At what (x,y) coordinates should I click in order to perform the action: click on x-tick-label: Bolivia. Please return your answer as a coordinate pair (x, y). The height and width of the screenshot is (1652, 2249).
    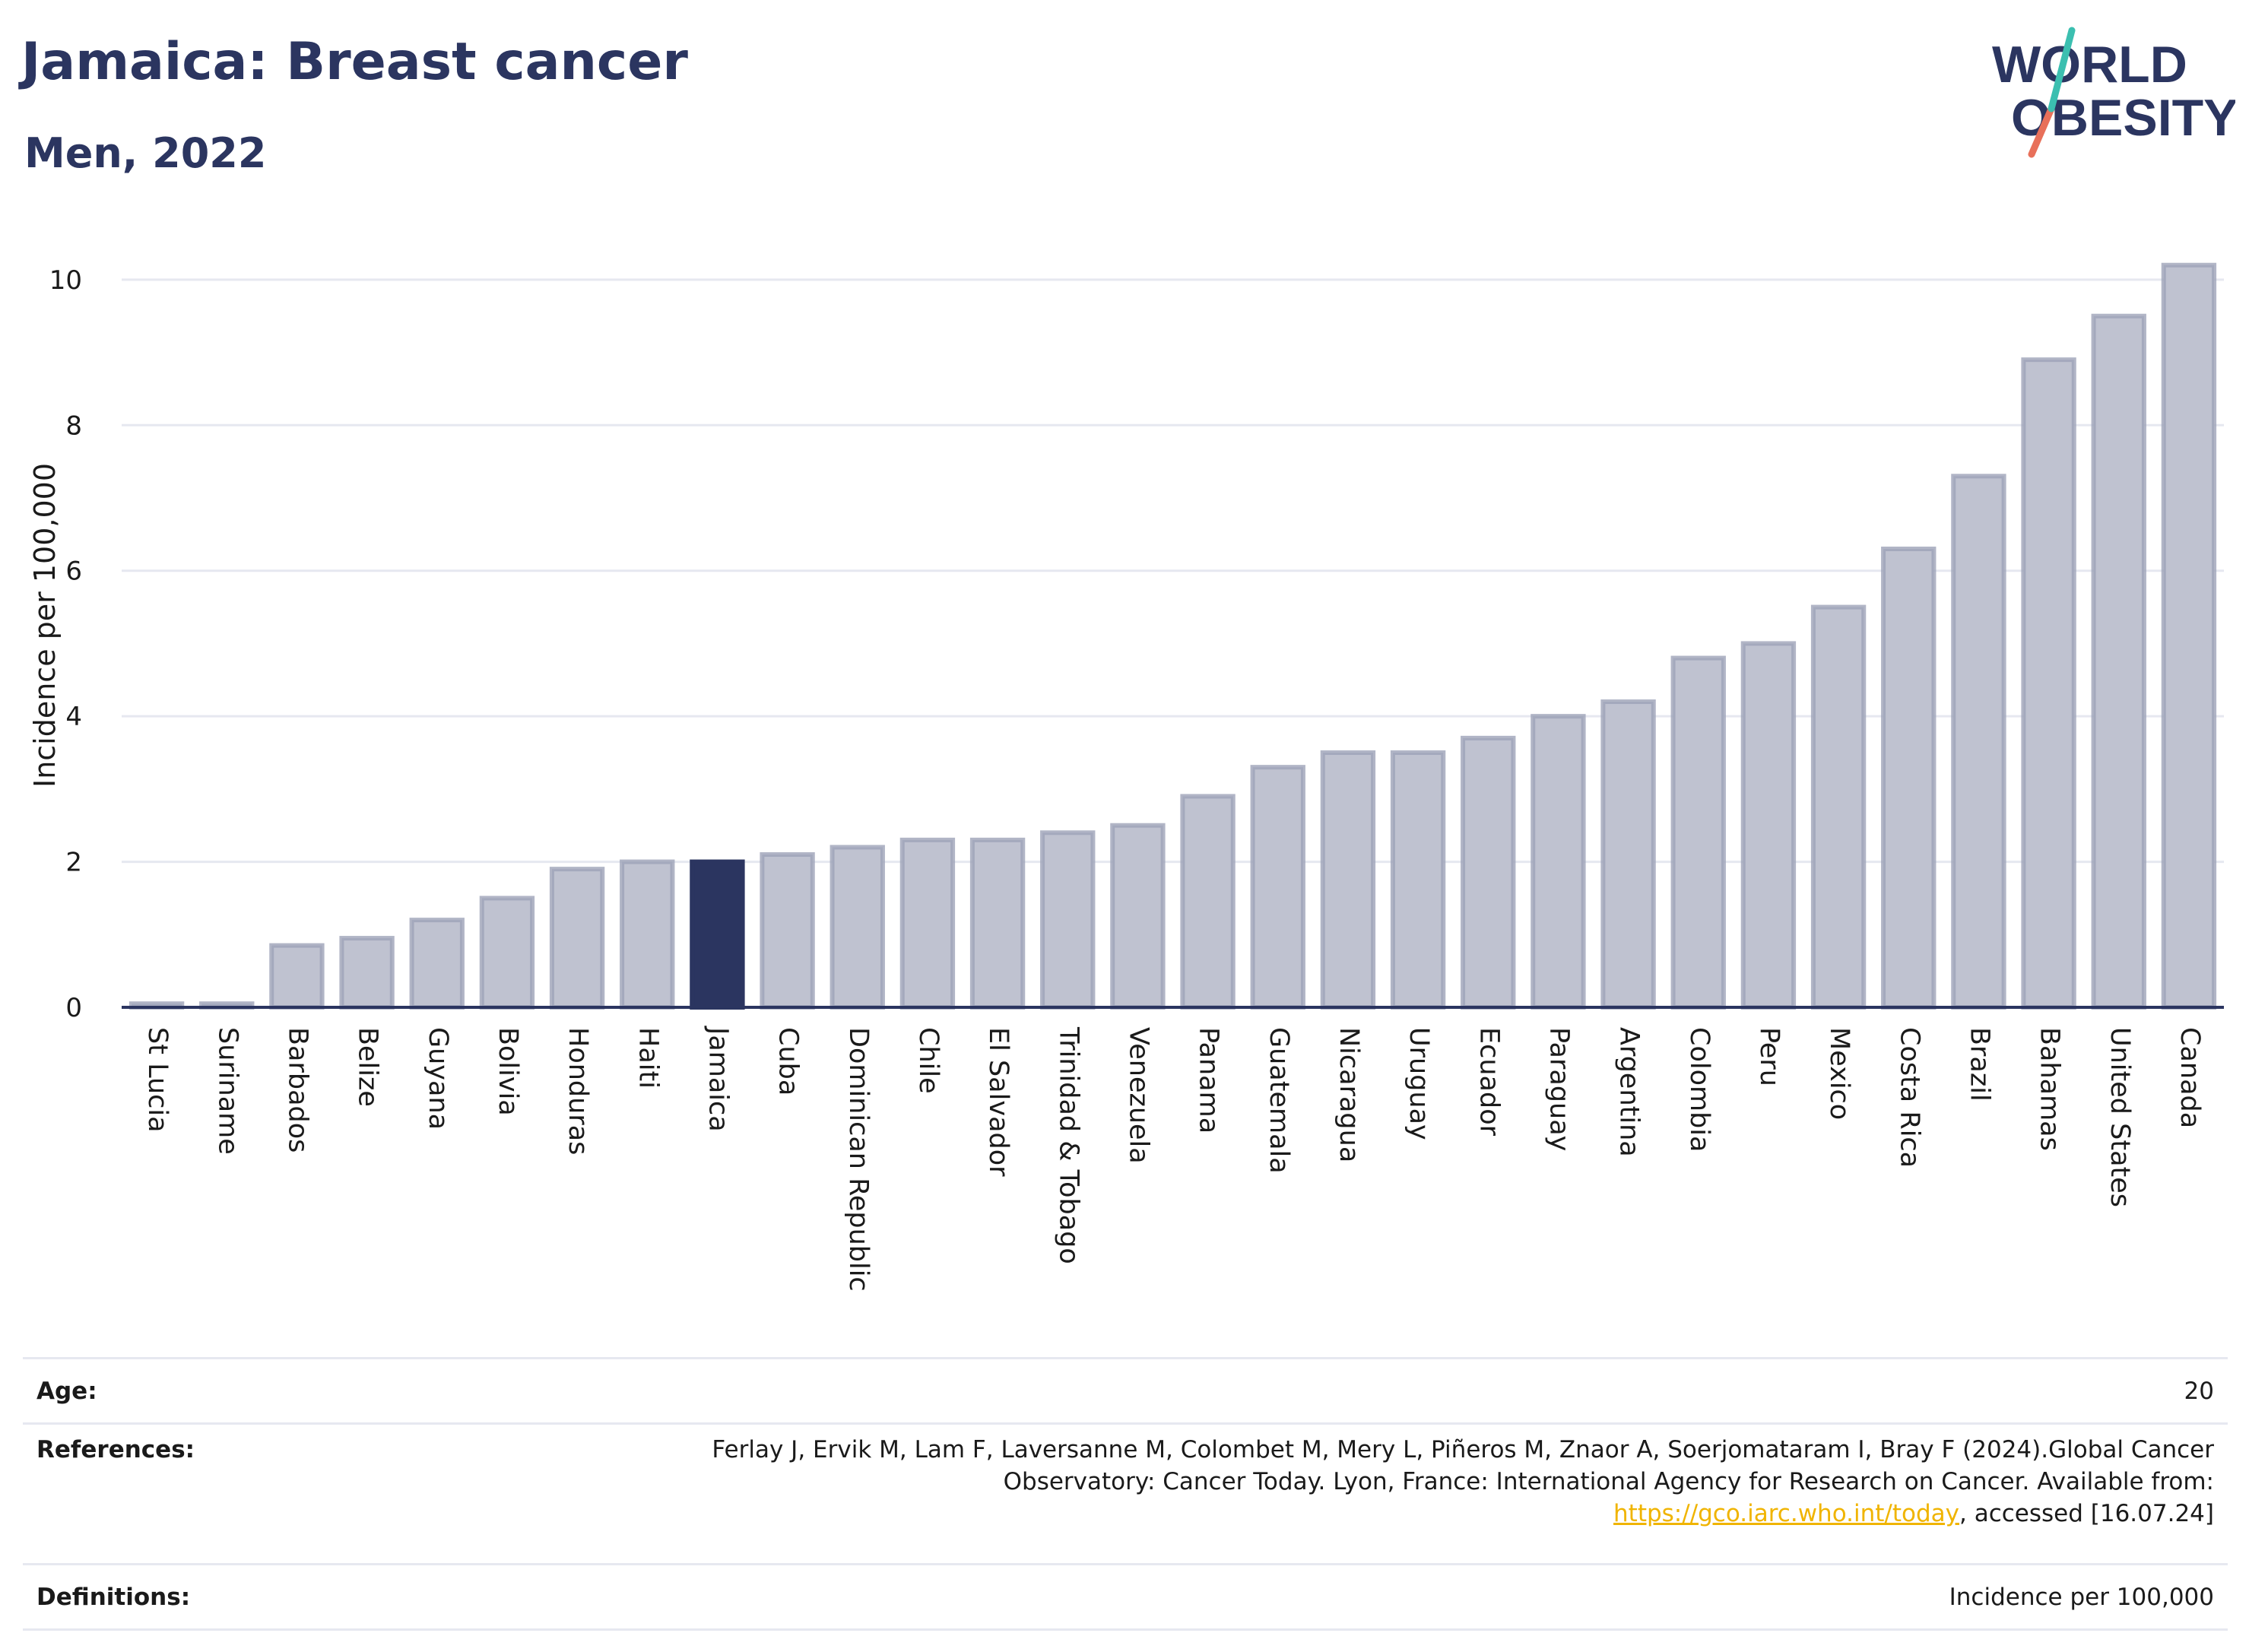
    Looking at the image, I should click on (508, 1071).